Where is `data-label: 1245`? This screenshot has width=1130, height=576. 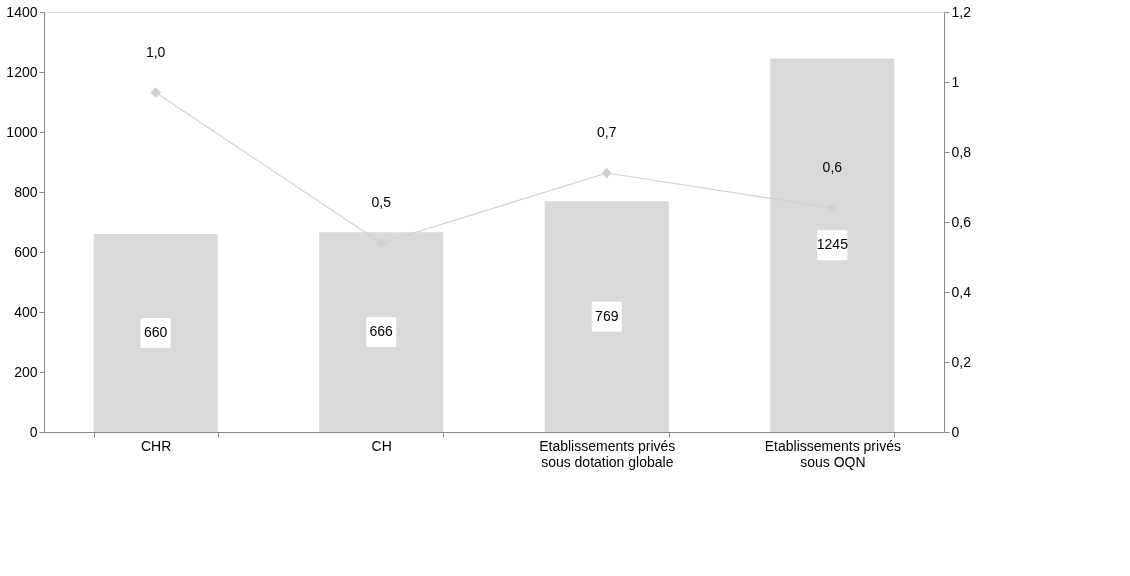
data-label: 1245 is located at coordinates (832, 244).